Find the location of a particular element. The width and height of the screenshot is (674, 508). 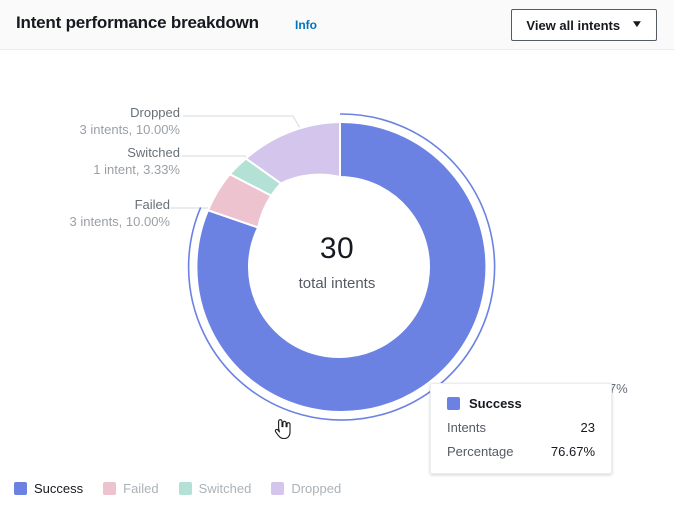

callout-dropped: Dropped 3 intents, 10.00% is located at coordinates (130, 121).